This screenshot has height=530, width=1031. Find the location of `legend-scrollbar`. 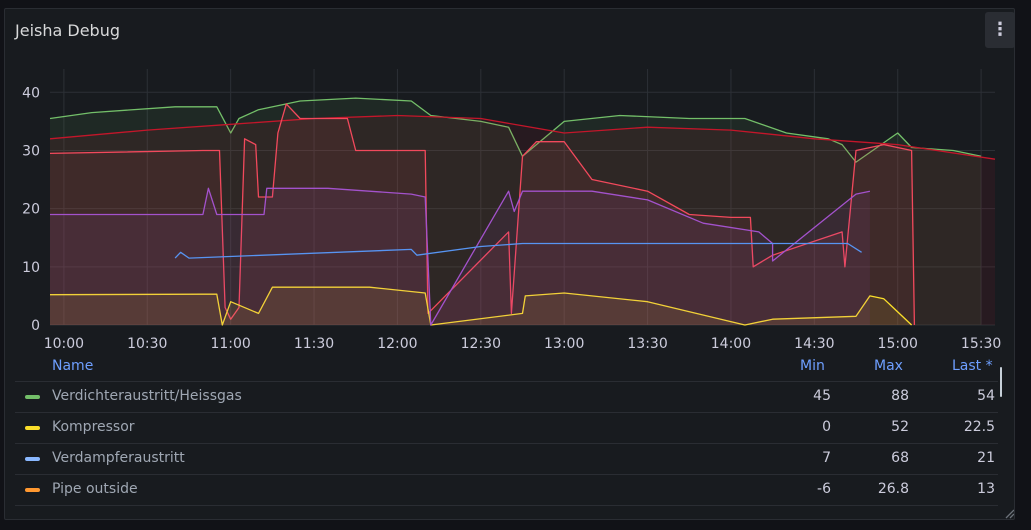

legend-scrollbar is located at coordinates (1001, 382).